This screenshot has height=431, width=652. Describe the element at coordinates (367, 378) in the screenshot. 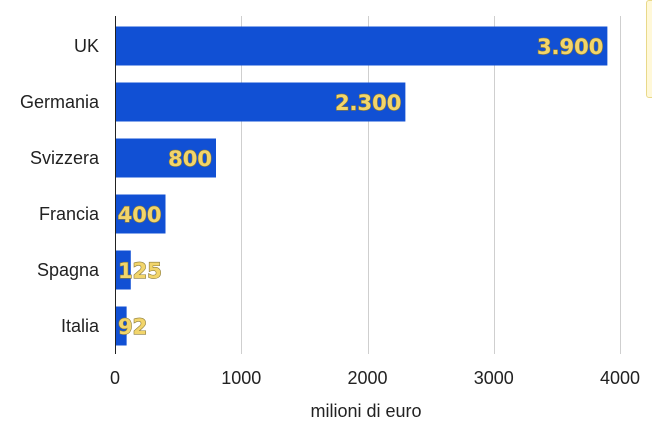

I see `x-tick-label-2000: 2000` at that location.